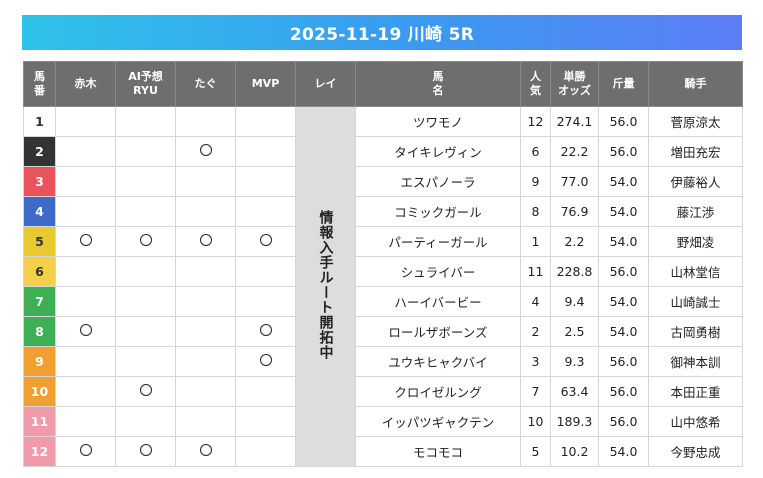 This screenshot has height=478, width=763. What do you see at coordinates (438, 331) in the screenshot?
I see `horse-name: ロールザボーンズ` at bounding box center [438, 331].